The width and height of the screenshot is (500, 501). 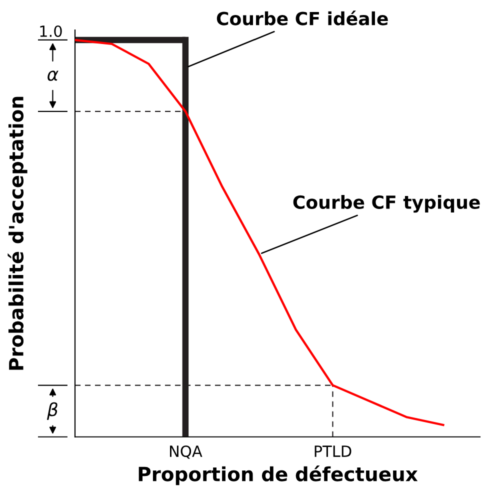 What do you see at coordinates (302, 18) in the screenshot?
I see `annotation: Courbe CF idéale` at bounding box center [302, 18].